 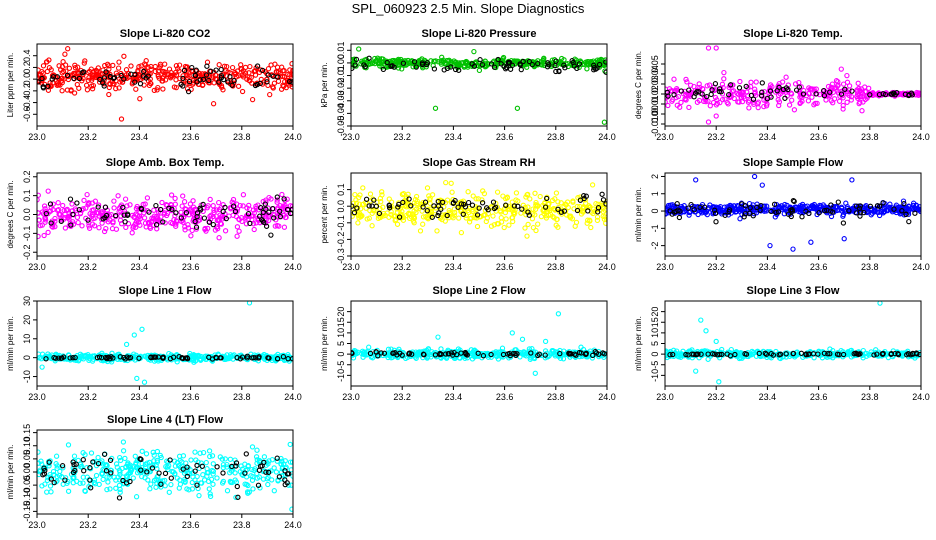 I want to click on data-points, so click(x=479, y=343).